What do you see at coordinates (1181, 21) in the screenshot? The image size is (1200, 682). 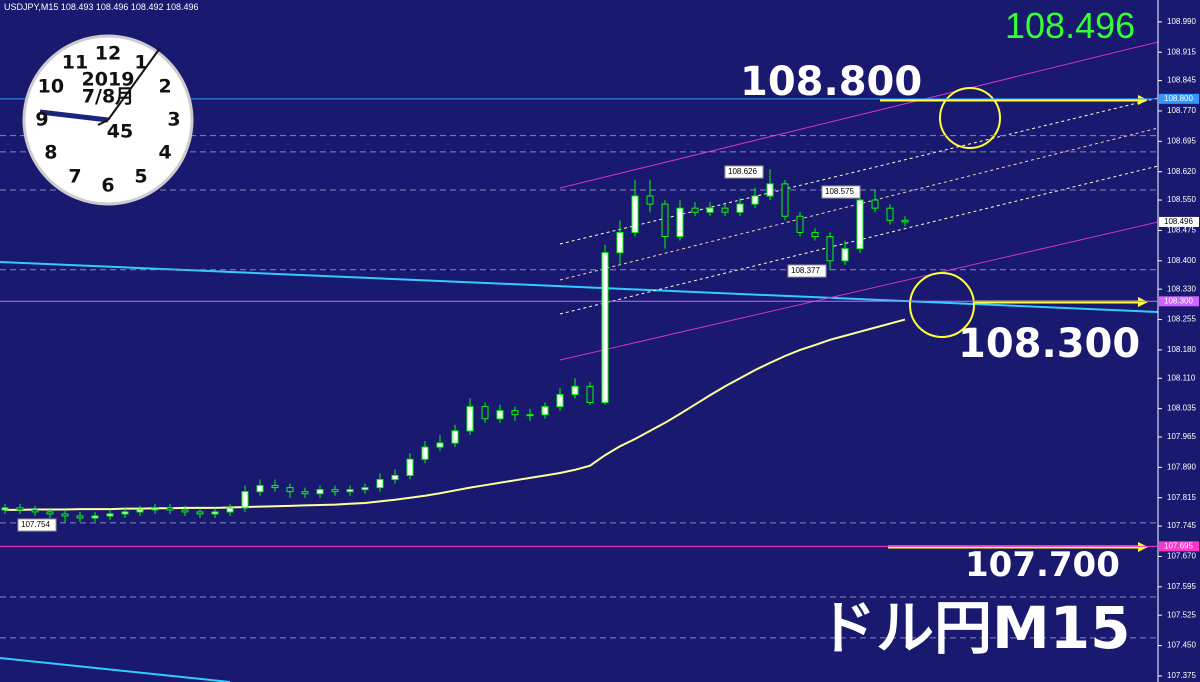 I see `y-tick-label: 108.990` at bounding box center [1181, 21].